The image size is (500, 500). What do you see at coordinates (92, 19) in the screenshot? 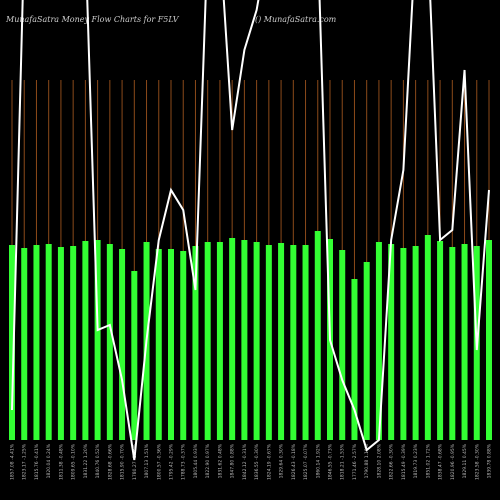
I see `chart-title: MunafaSatra Money Flow Charts for F5LV` at bounding box center [92, 19].